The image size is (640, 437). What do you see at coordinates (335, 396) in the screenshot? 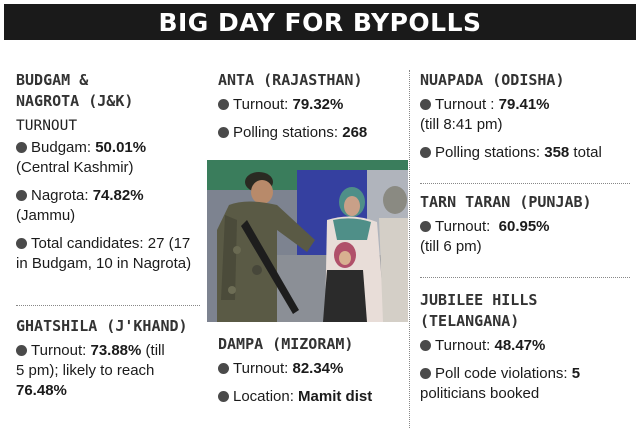
I see `item-value: Mamit dist` at bounding box center [335, 396].